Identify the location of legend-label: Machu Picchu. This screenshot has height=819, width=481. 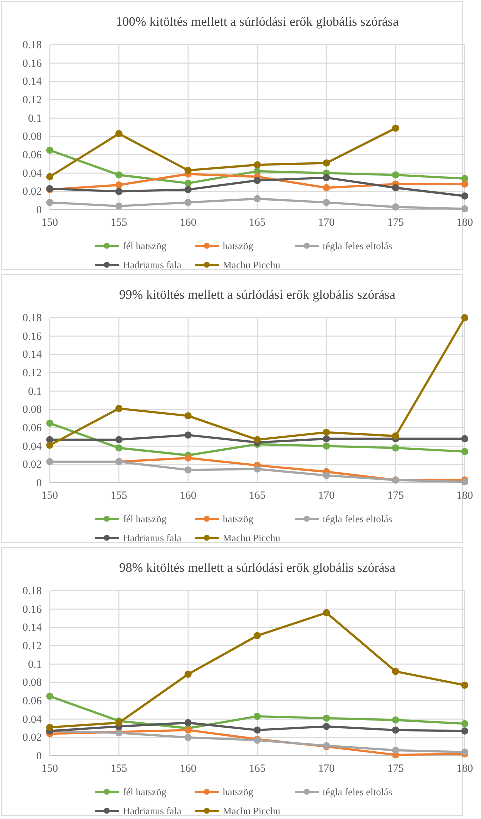
(251, 539).